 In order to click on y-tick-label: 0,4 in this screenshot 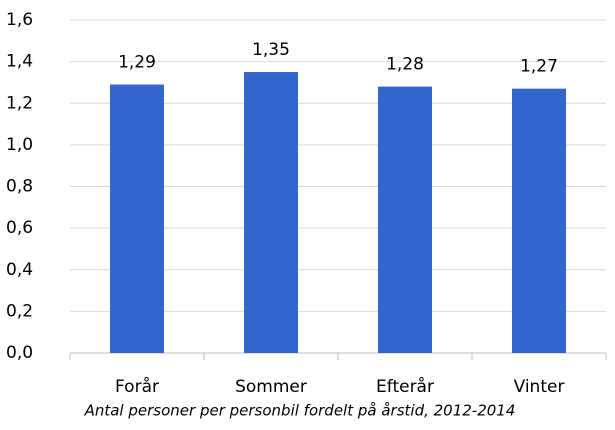, I will do `click(19, 270)`.